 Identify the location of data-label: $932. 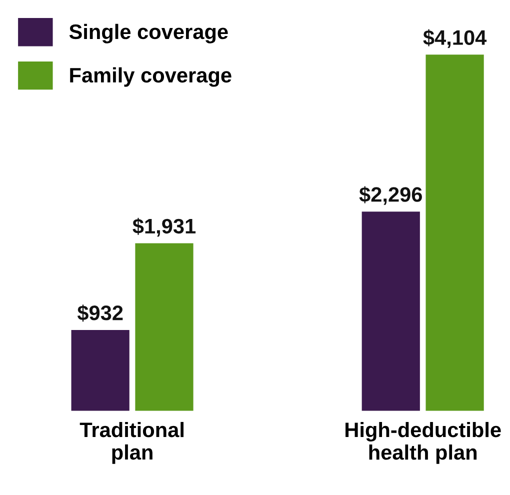
(100, 313).